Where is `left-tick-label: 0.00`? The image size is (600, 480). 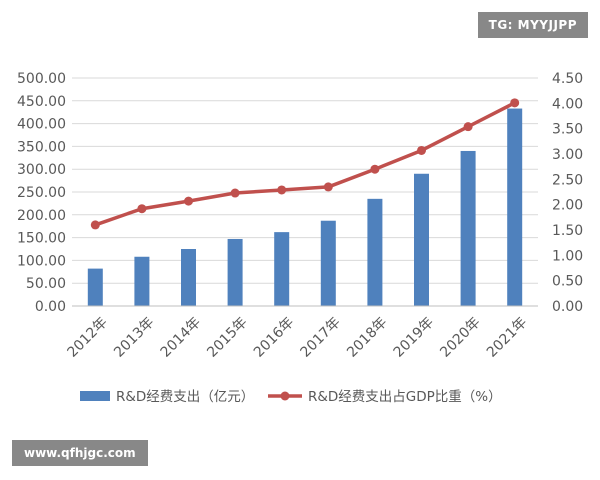
left-tick-label: 0.00 is located at coordinates (50, 307).